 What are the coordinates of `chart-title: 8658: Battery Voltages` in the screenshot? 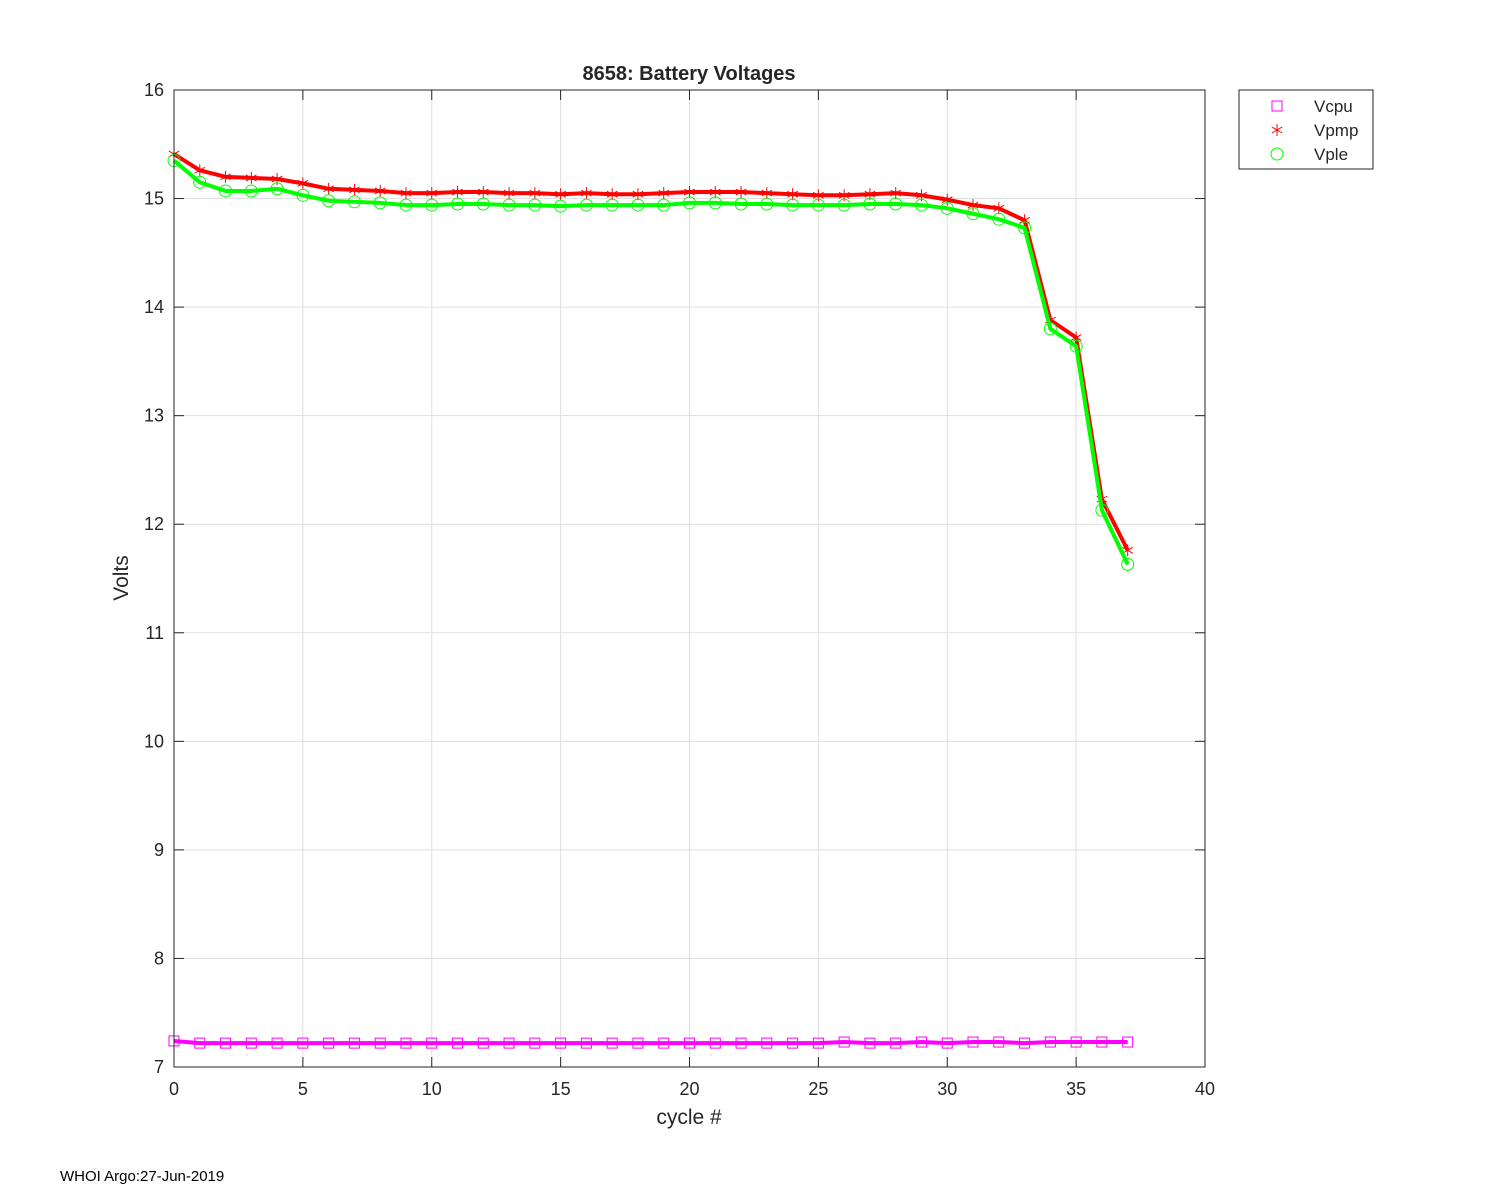 It's located at (688, 74).